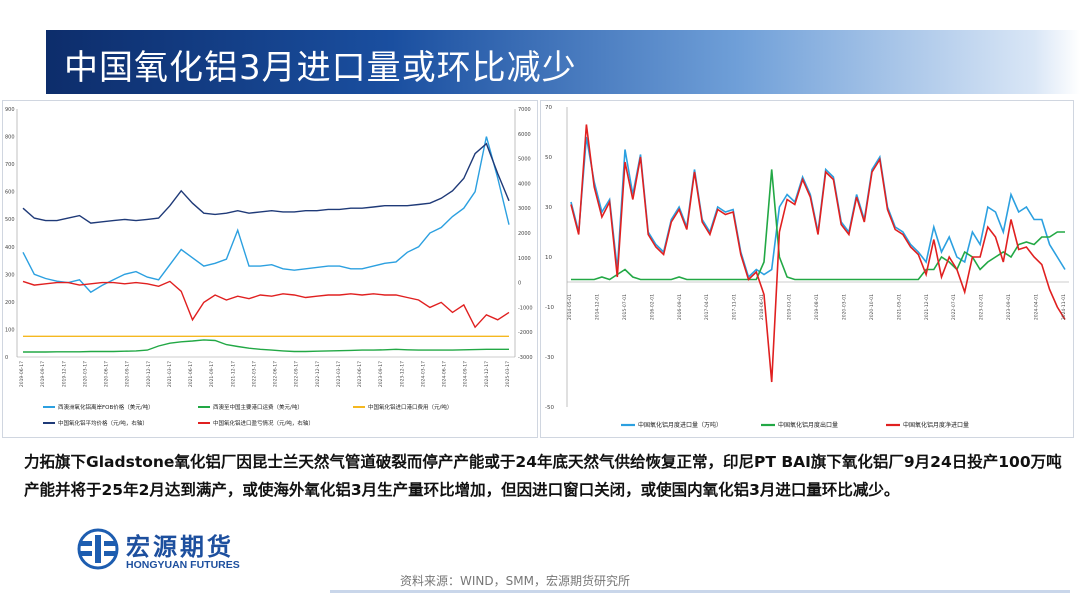 This screenshot has height=608, width=1080. Describe the element at coordinates (10, 165) in the screenshot. I see `left-axis-tick-label: 700` at that location.